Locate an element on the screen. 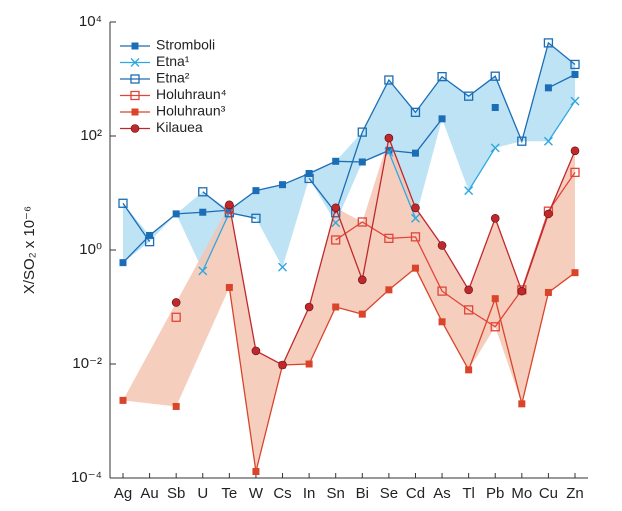  x-tick-label: Ag is located at coordinates (123, 493).